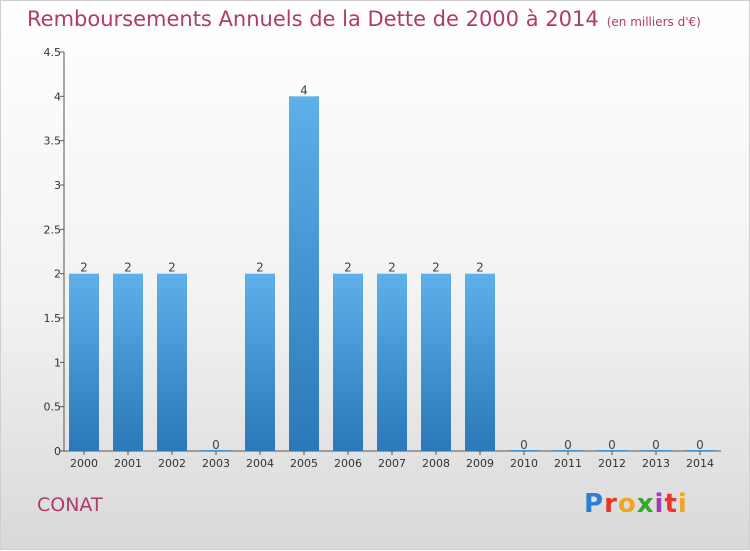 This screenshot has height=551, width=750. I want to click on y-tick-label: 3, so click(57, 185).